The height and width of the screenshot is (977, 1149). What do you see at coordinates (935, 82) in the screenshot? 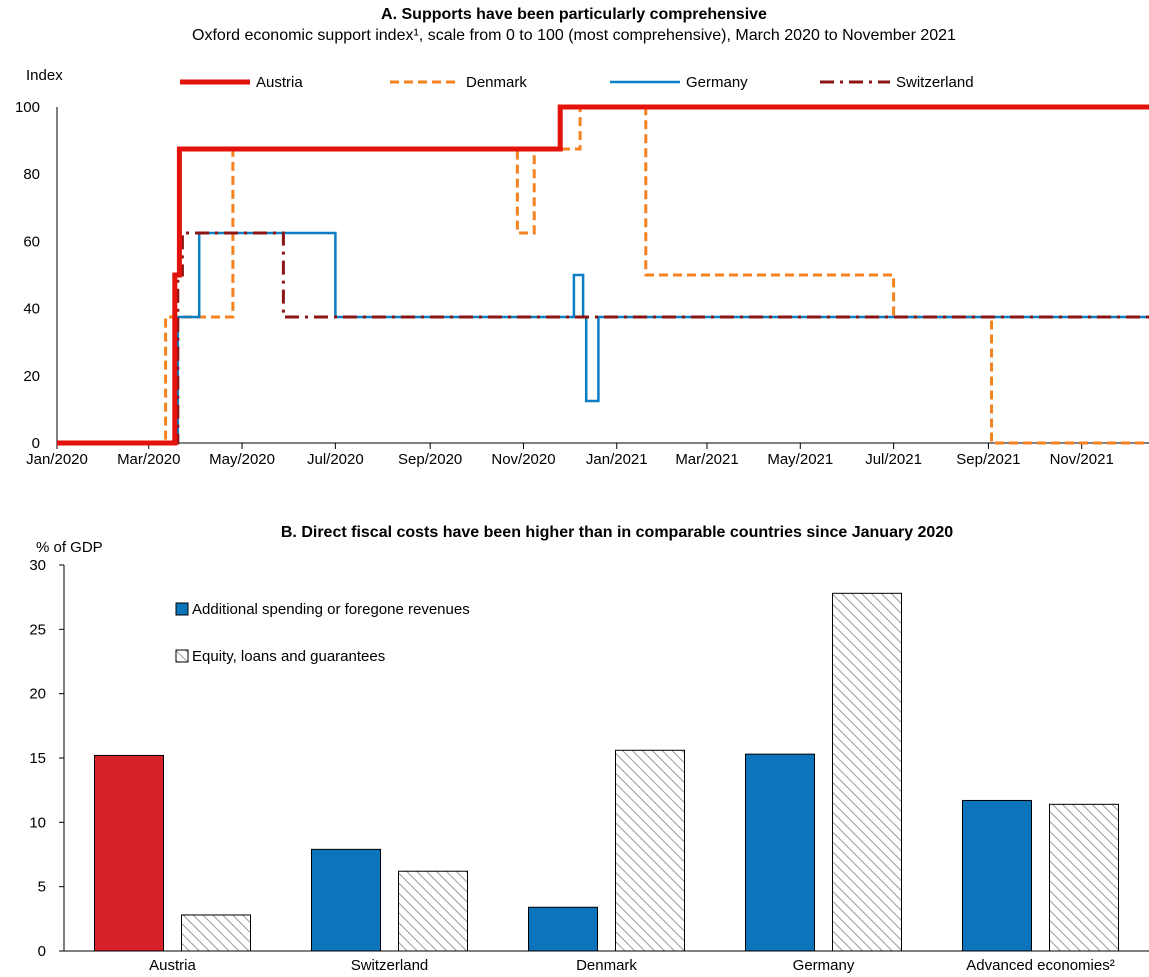
I see `legend-label-switzerland: Switzerland` at bounding box center [935, 82].